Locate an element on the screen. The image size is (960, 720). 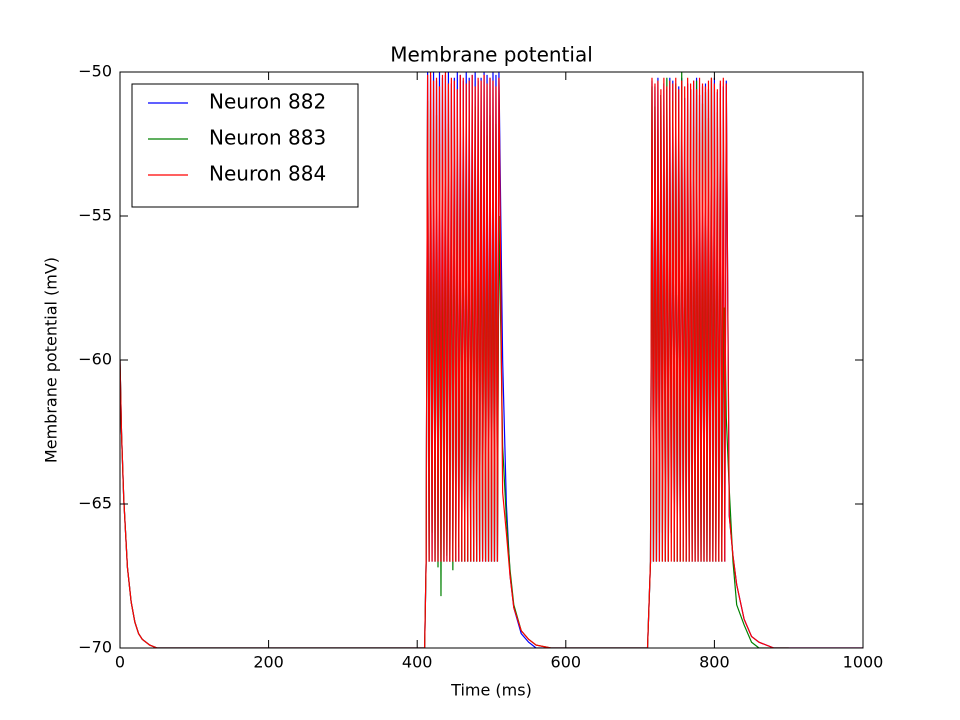
y-axis-label: Membrane potential (mV) is located at coordinates (51, 360).